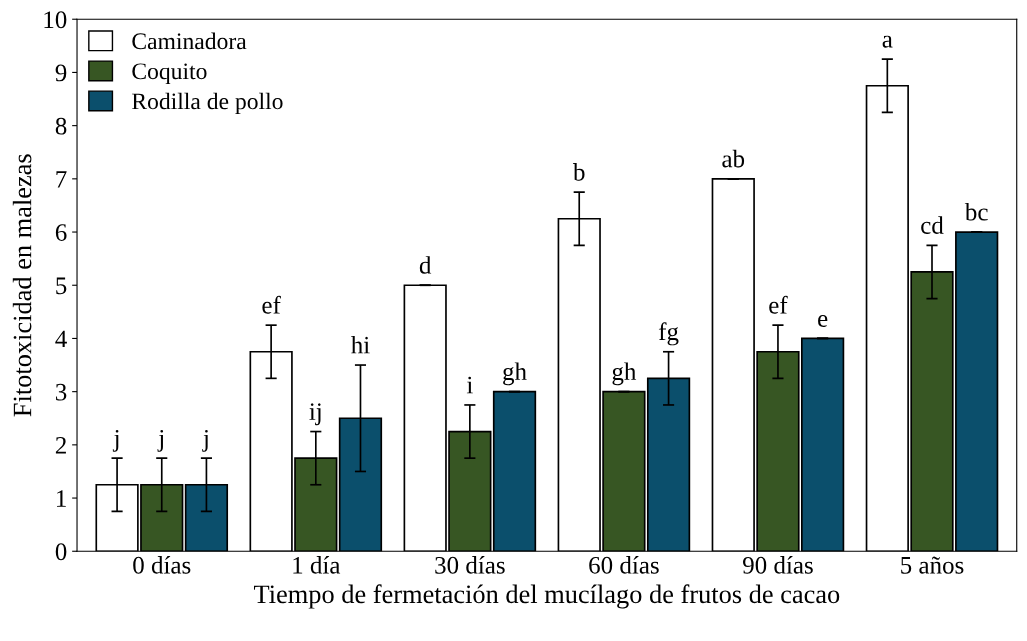 The image size is (1027, 641). I want to click on data-label: hi, so click(360, 344).